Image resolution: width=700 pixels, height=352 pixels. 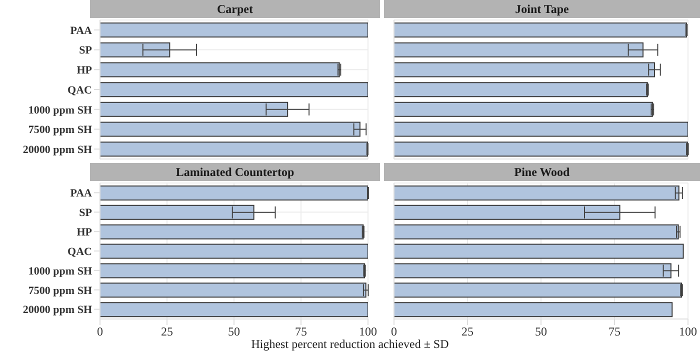 I want to click on chart-title: Carpet, so click(x=235, y=9).